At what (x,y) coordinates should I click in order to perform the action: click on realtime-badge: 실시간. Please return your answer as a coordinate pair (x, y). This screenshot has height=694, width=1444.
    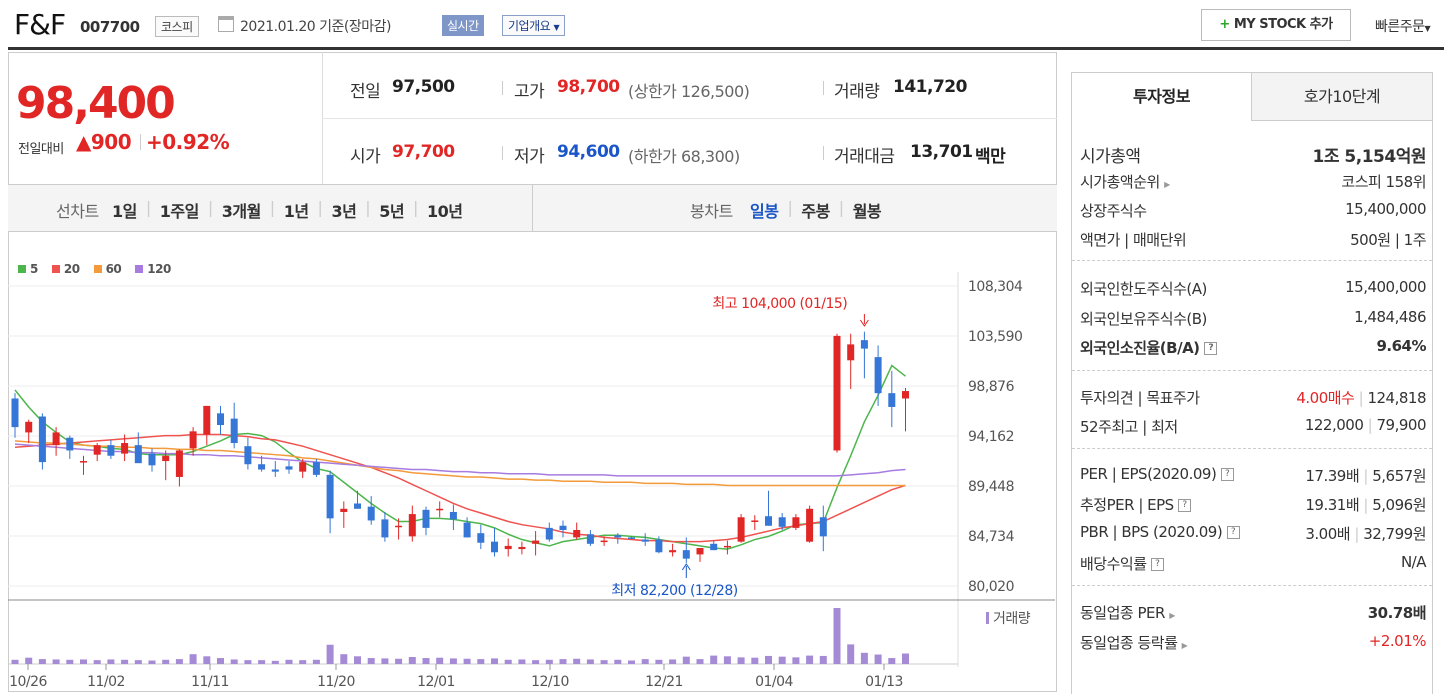
    Looking at the image, I should click on (463, 25).